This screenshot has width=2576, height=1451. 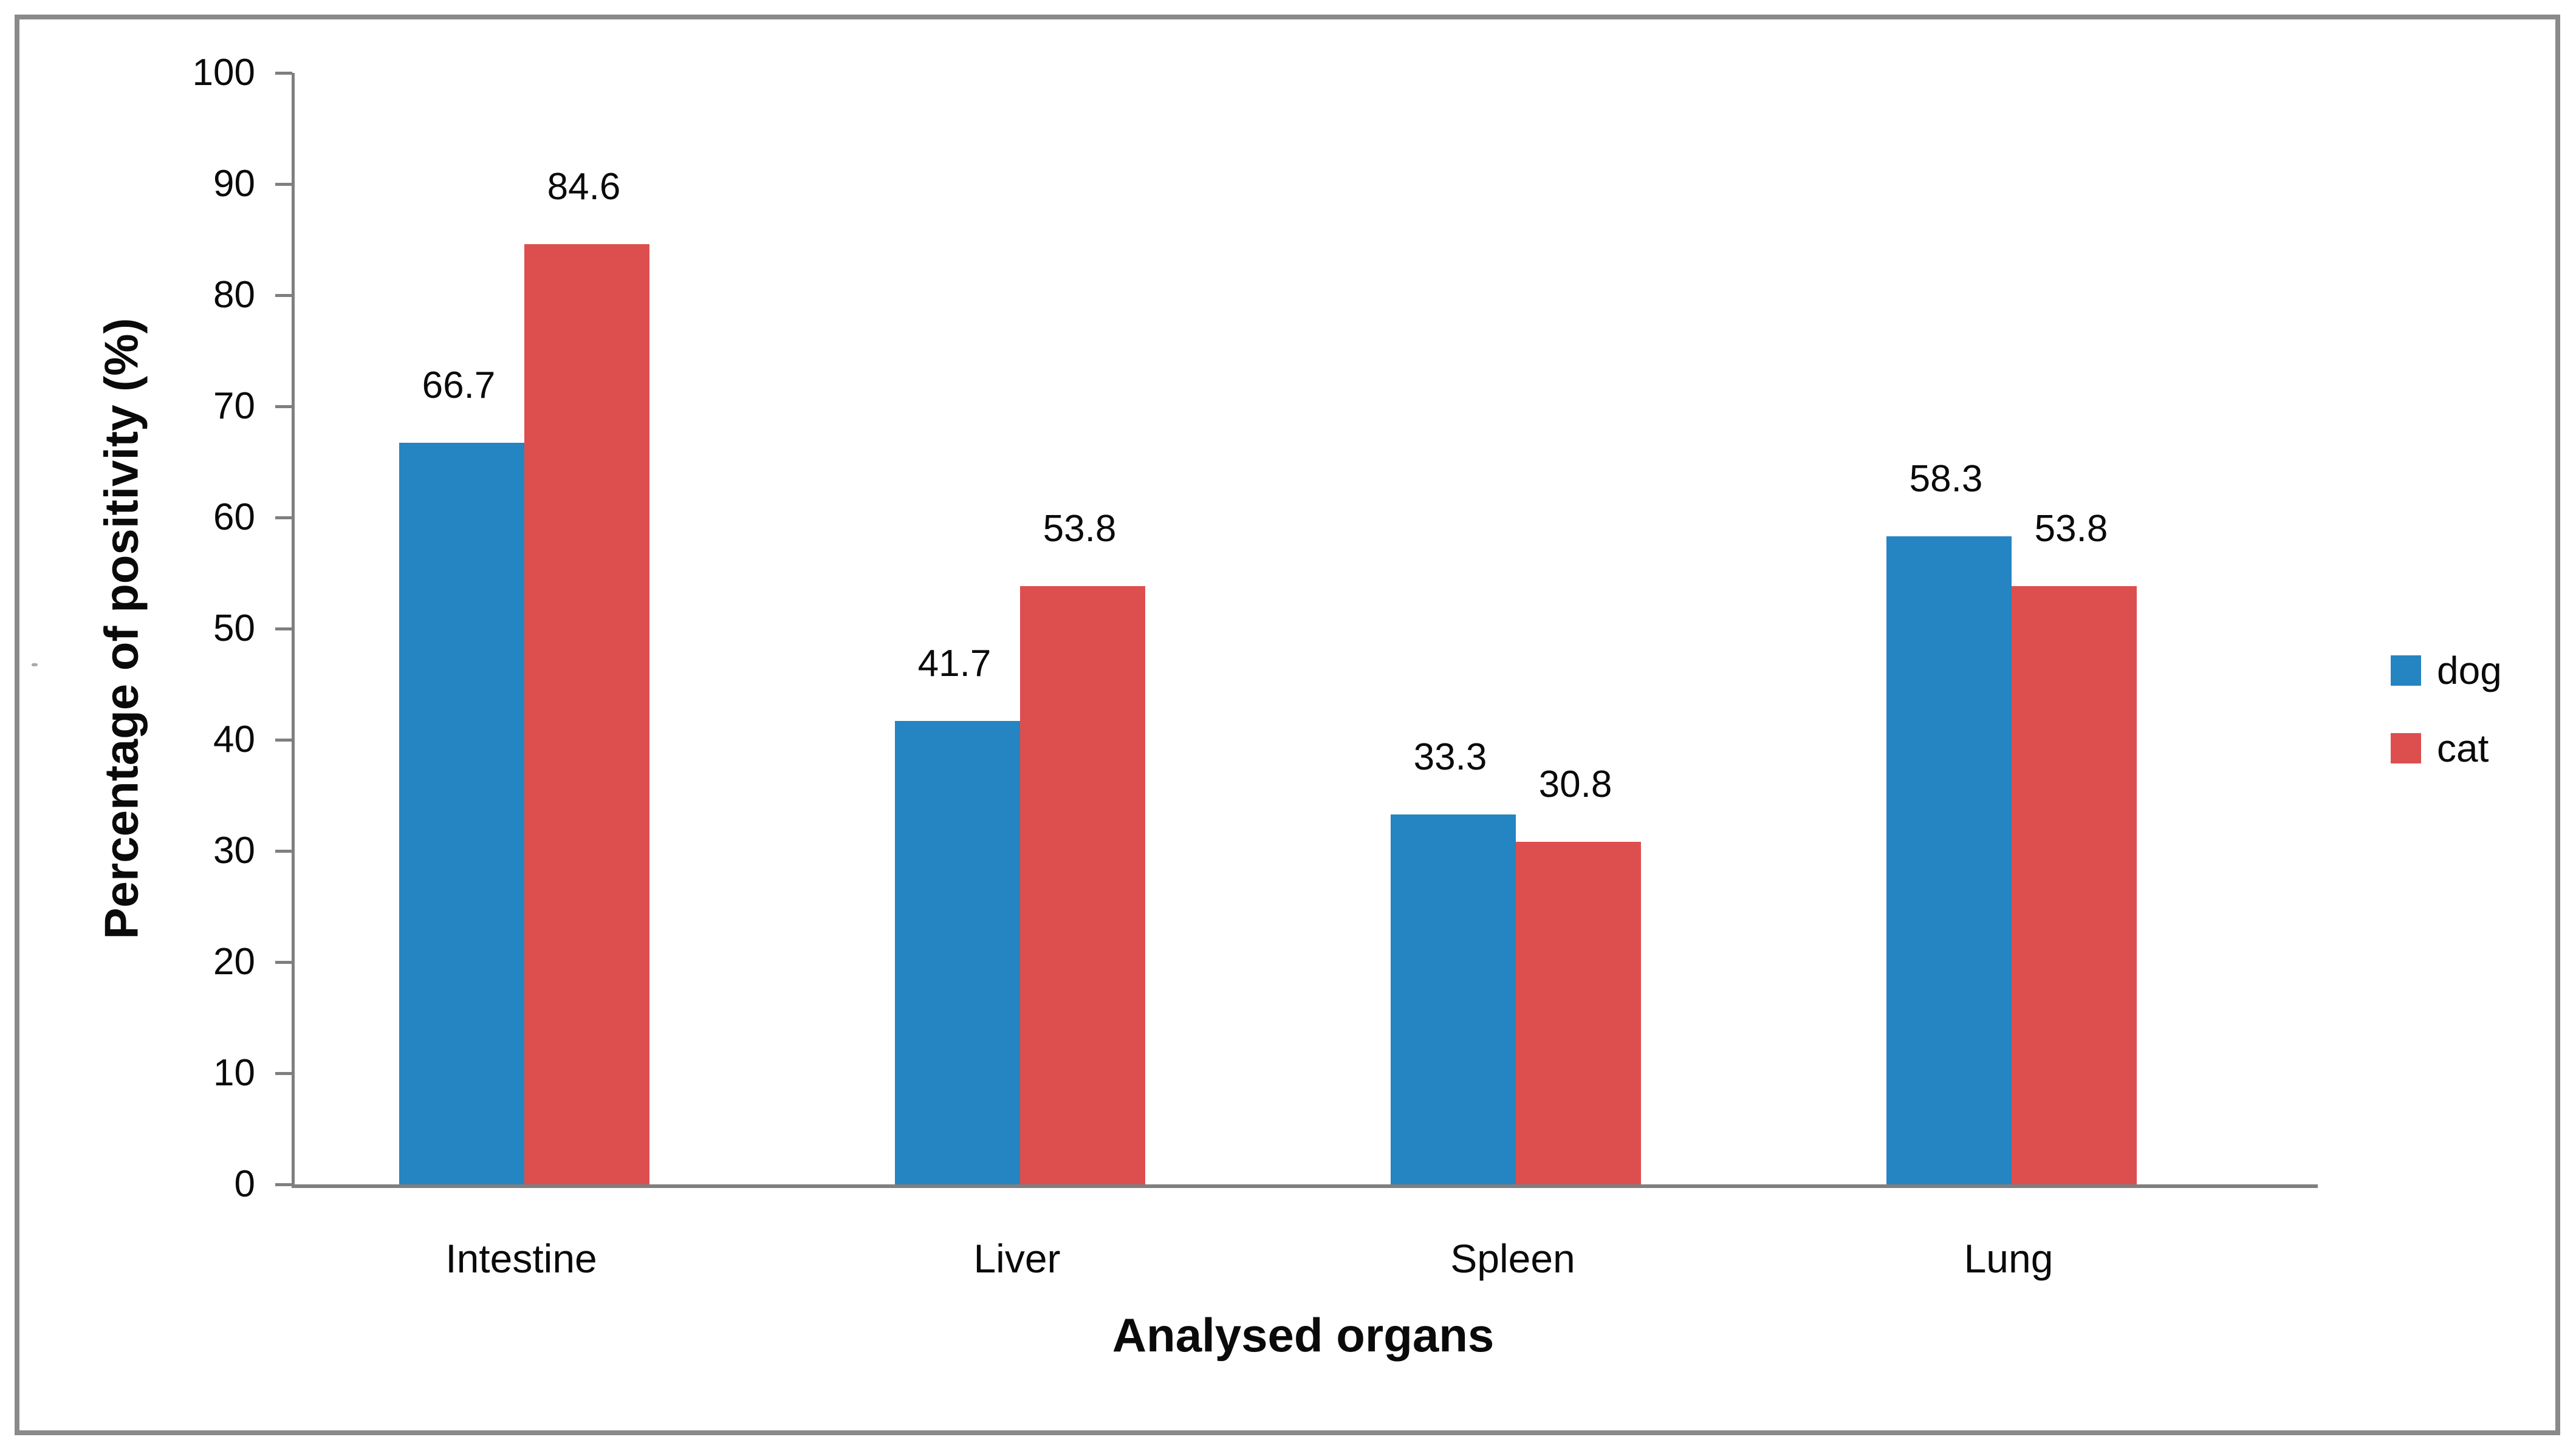 I want to click on data-label-dog-lung: 58.3, so click(x=1946, y=479).